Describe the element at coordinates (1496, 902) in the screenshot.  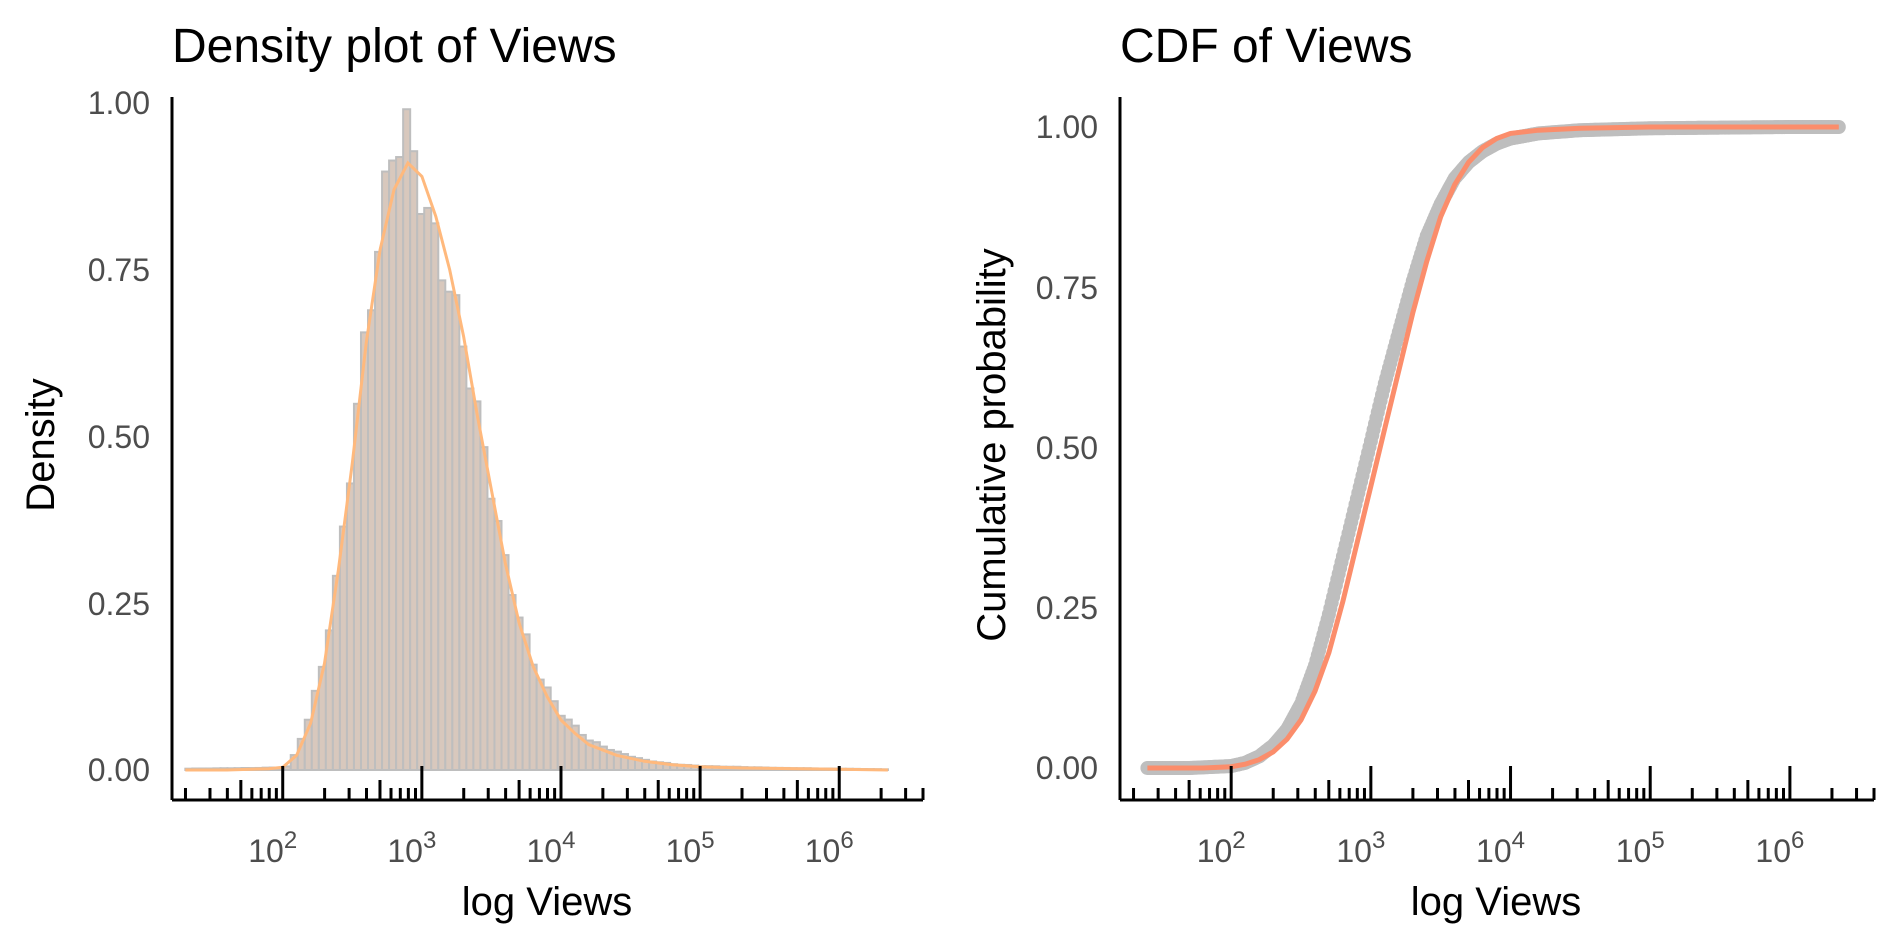
I see `cdf-x-axis-title: log Views` at that location.